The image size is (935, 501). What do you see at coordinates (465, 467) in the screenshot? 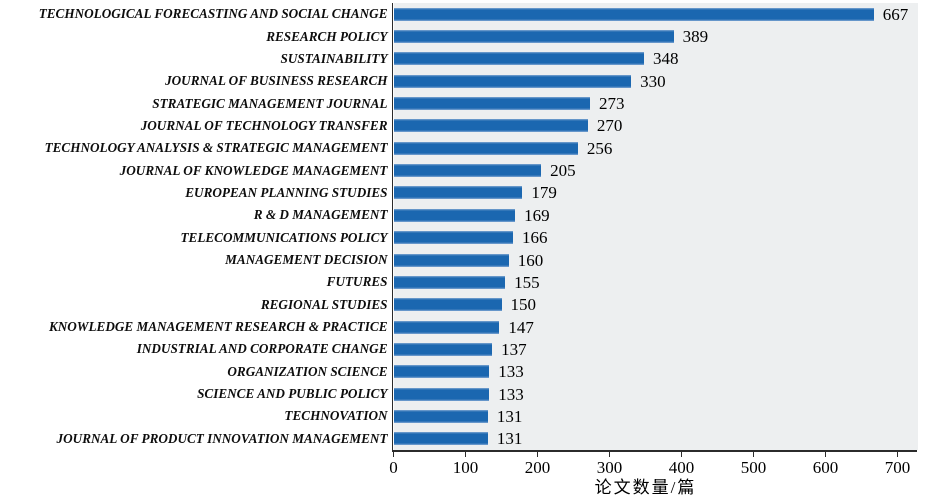
I see `x-tick-label: 100` at bounding box center [465, 467].